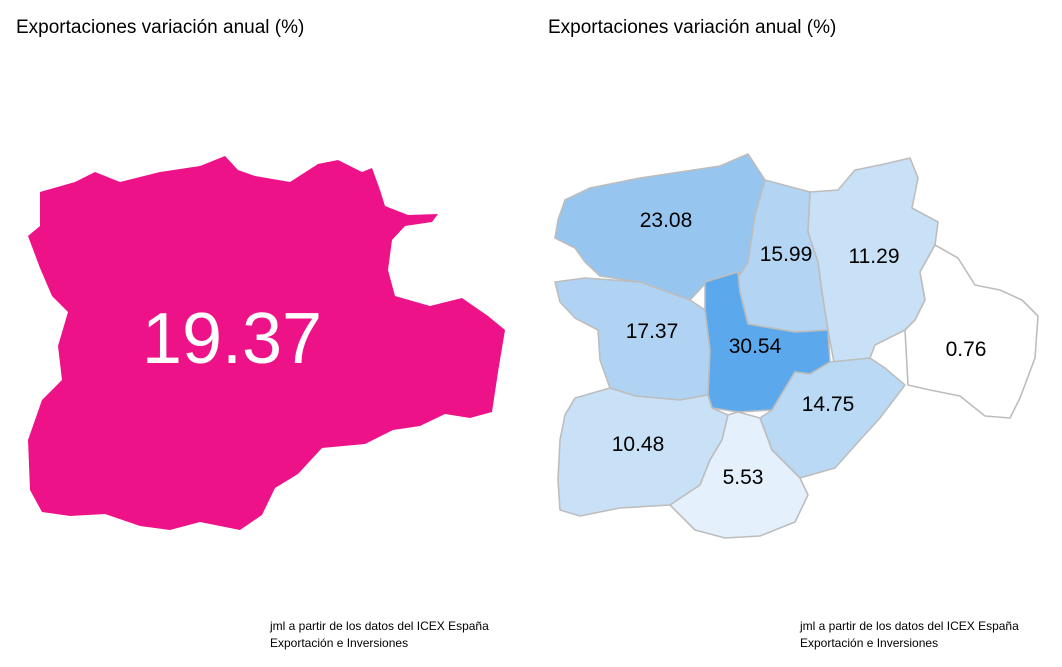 This screenshot has width=1062, height=667. What do you see at coordinates (869, 643) in the screenshot?
I see `right-caption-line-2: Exportación e Inversiones` at bounding box center [869, 643].